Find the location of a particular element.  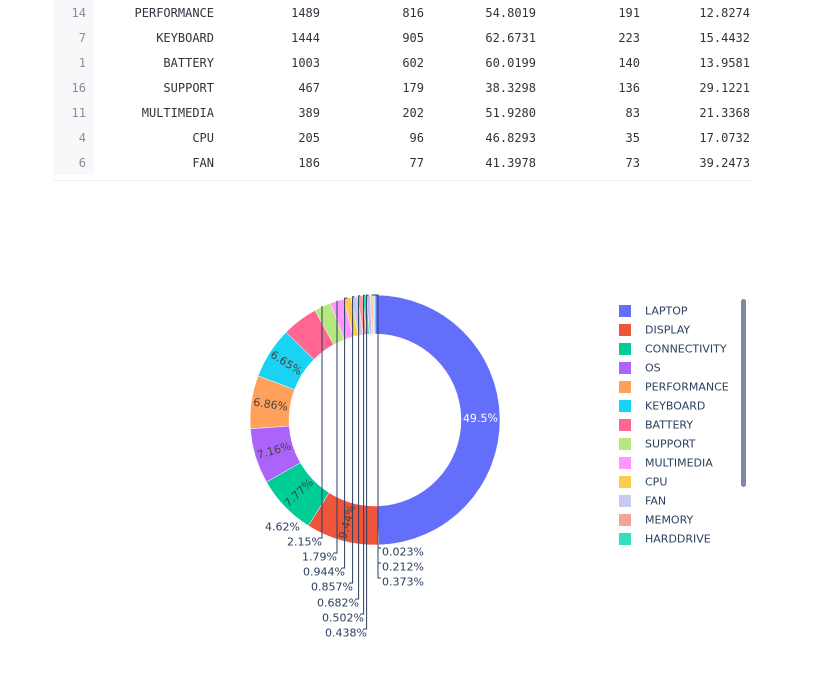

table-cell: 35 is located at coordinates (632, 137).